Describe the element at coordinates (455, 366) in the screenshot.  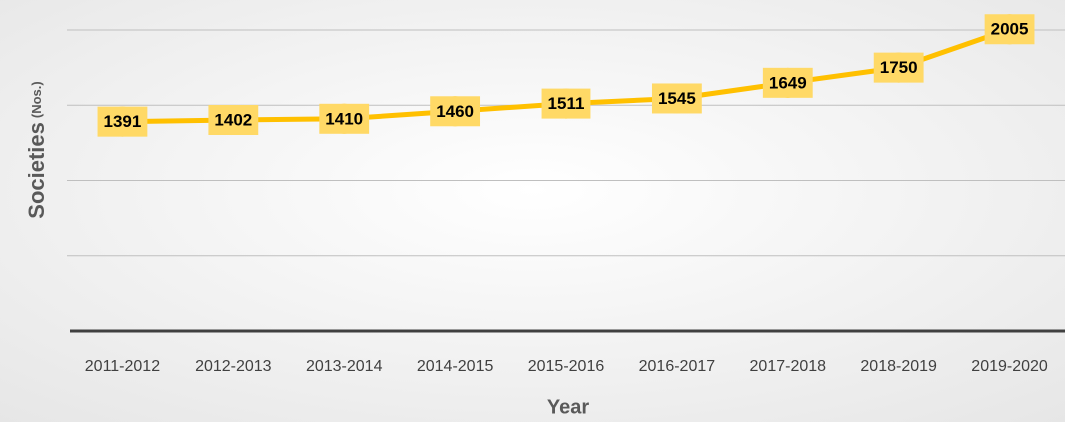
I see `x-tick-label: 2014-2015` at that location.